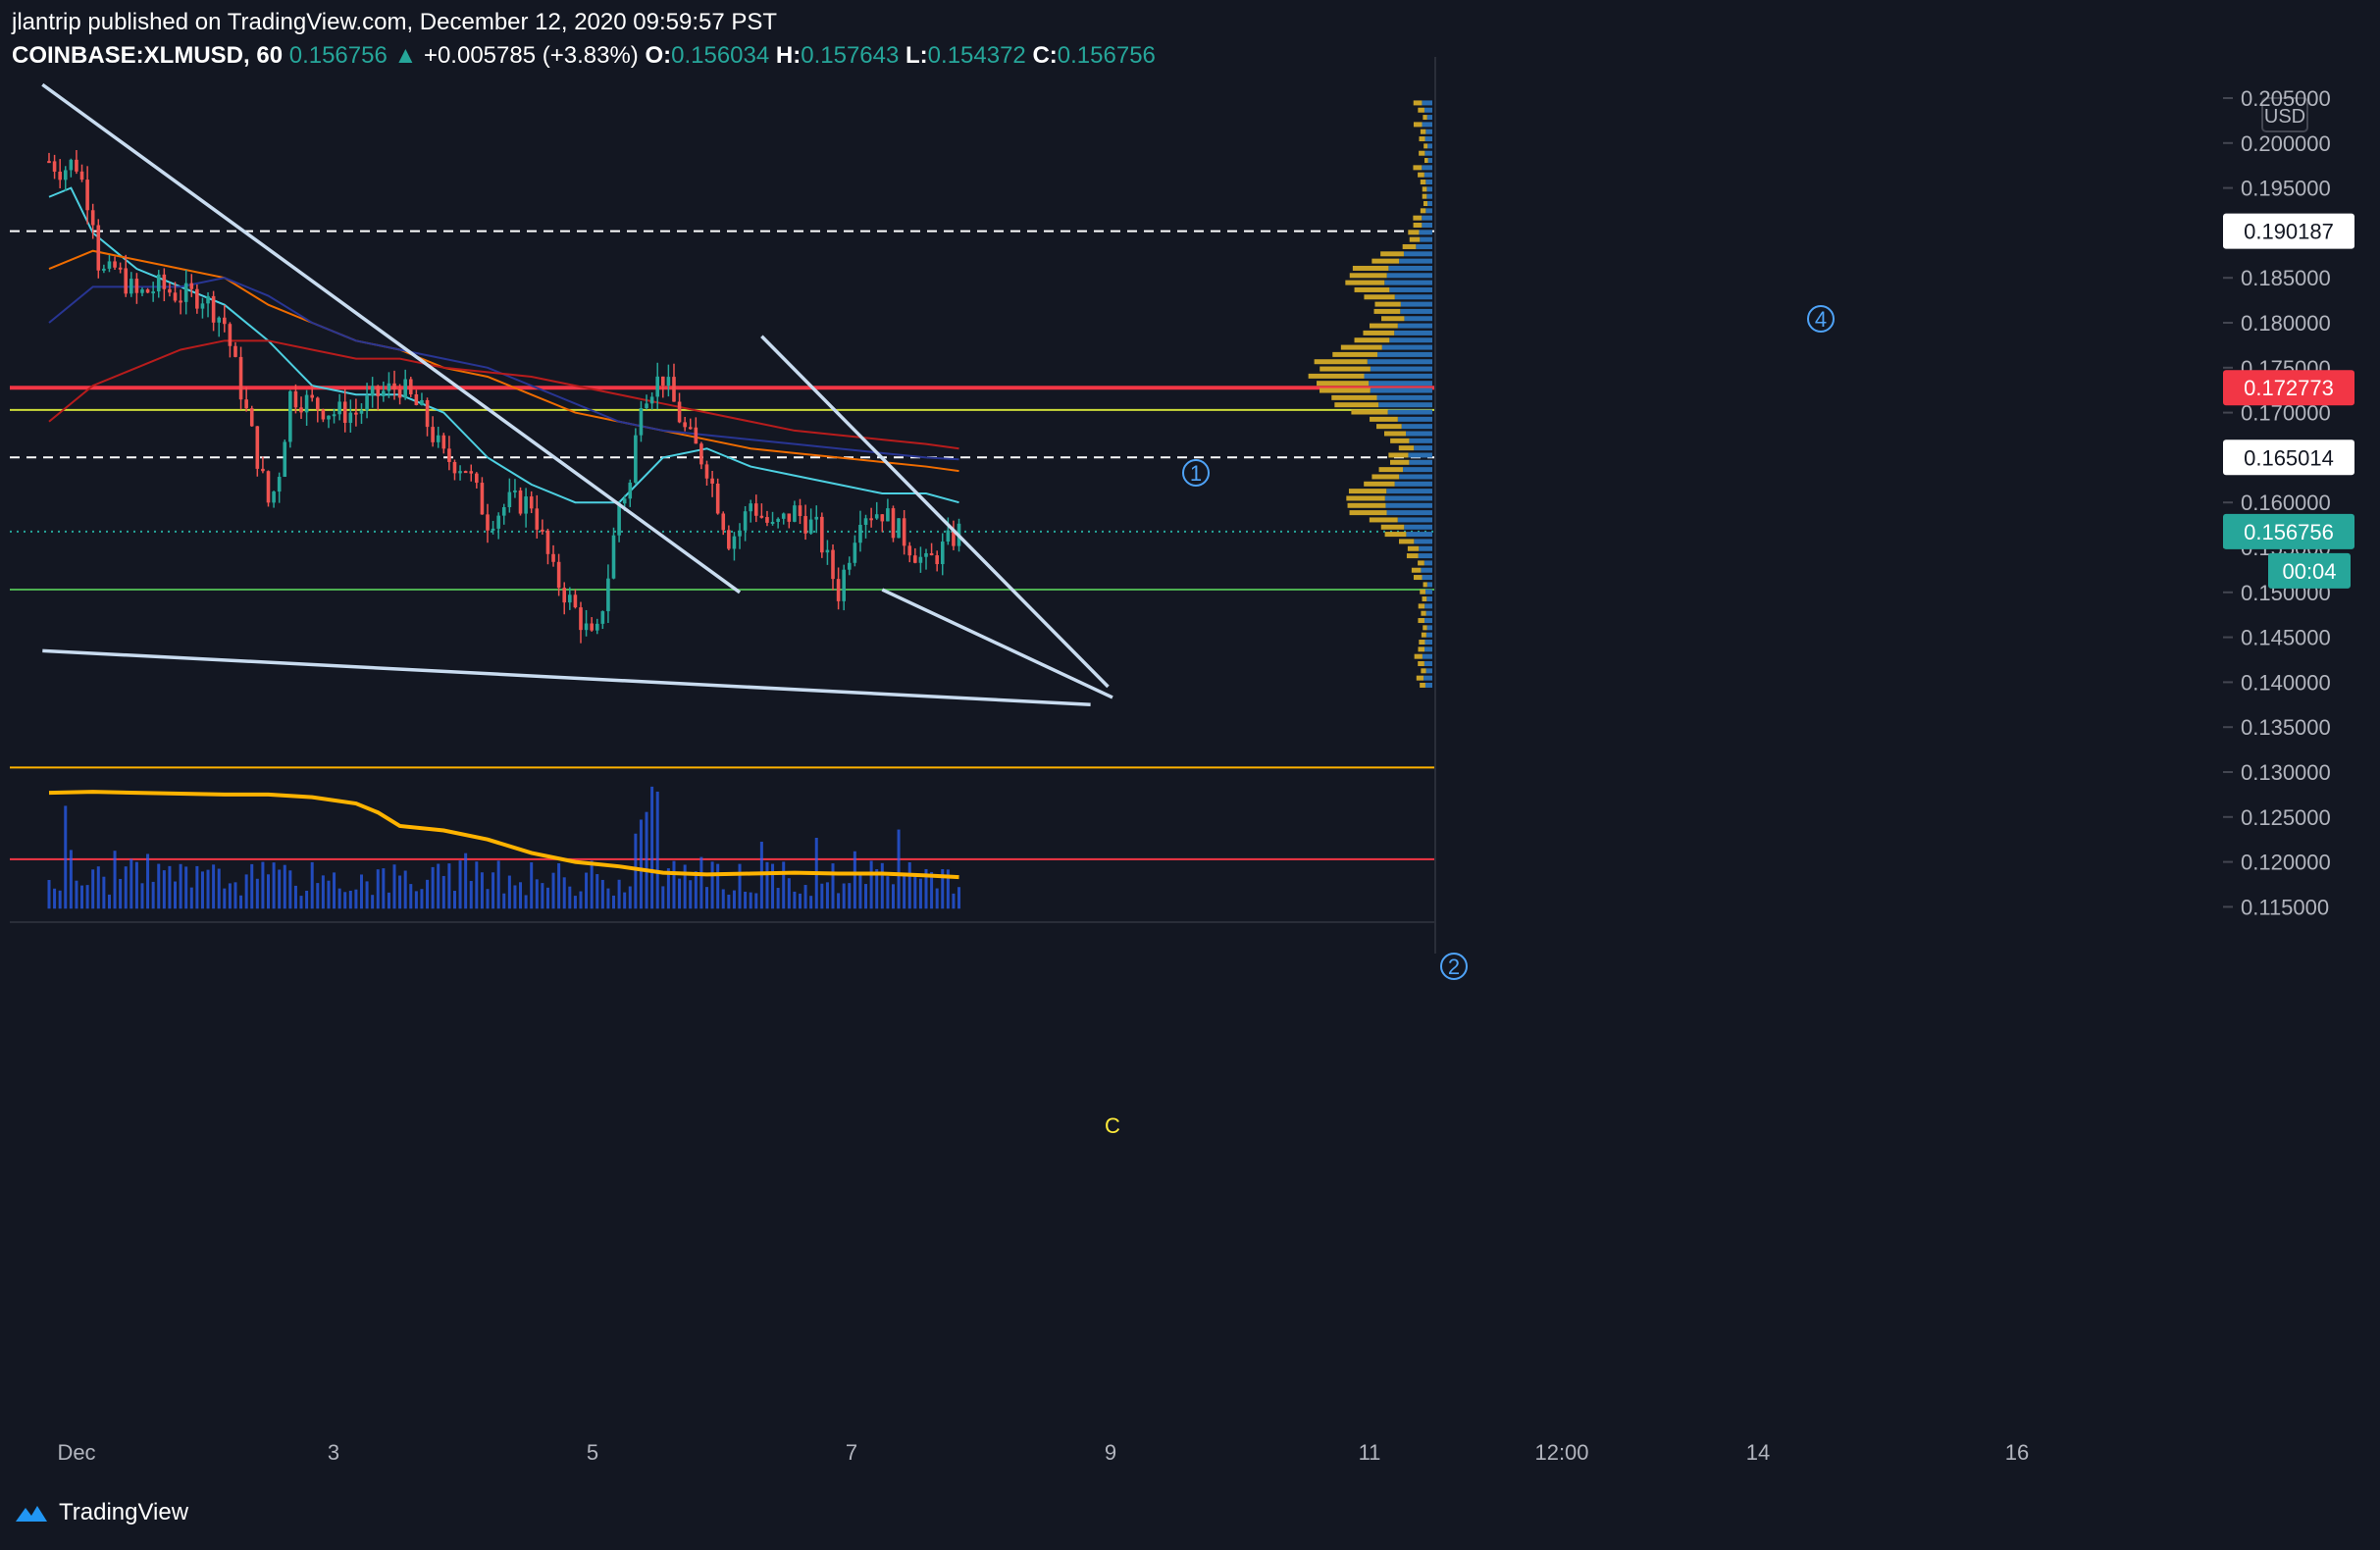 The height and width of the screenshot is (1550, 2380). What do you see at coordinates (2288, 531) in the screenshot?
I see `price-tag` at bounding box center [2288, 531].